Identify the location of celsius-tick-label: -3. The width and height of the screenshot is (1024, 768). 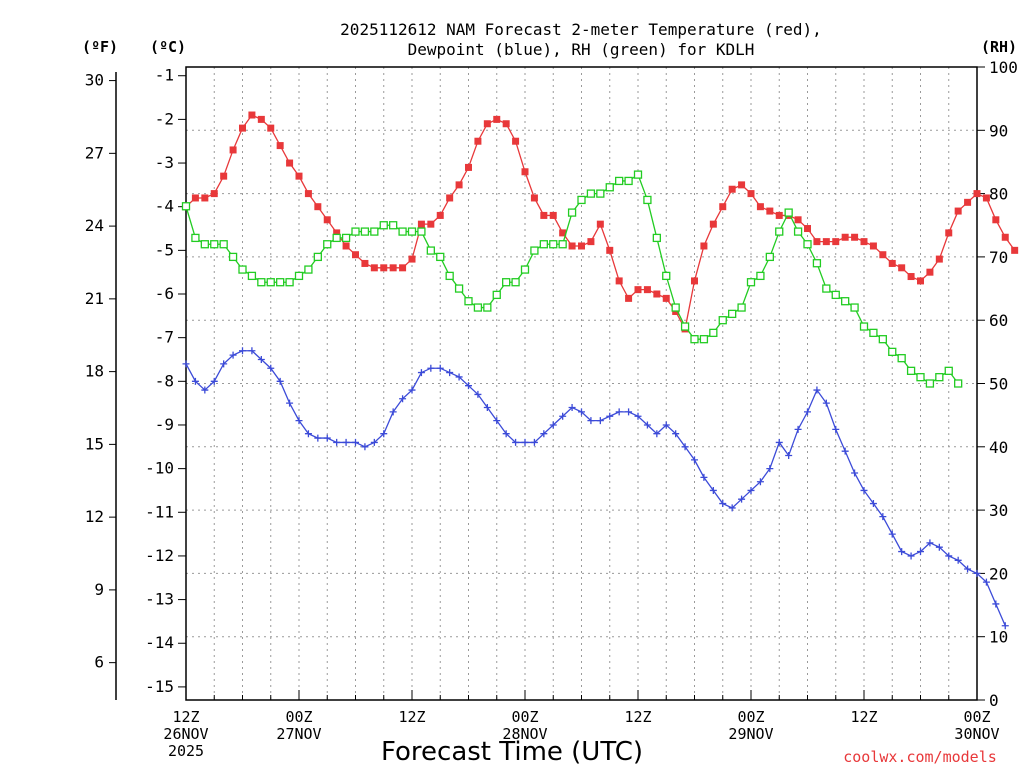
(164, 162).